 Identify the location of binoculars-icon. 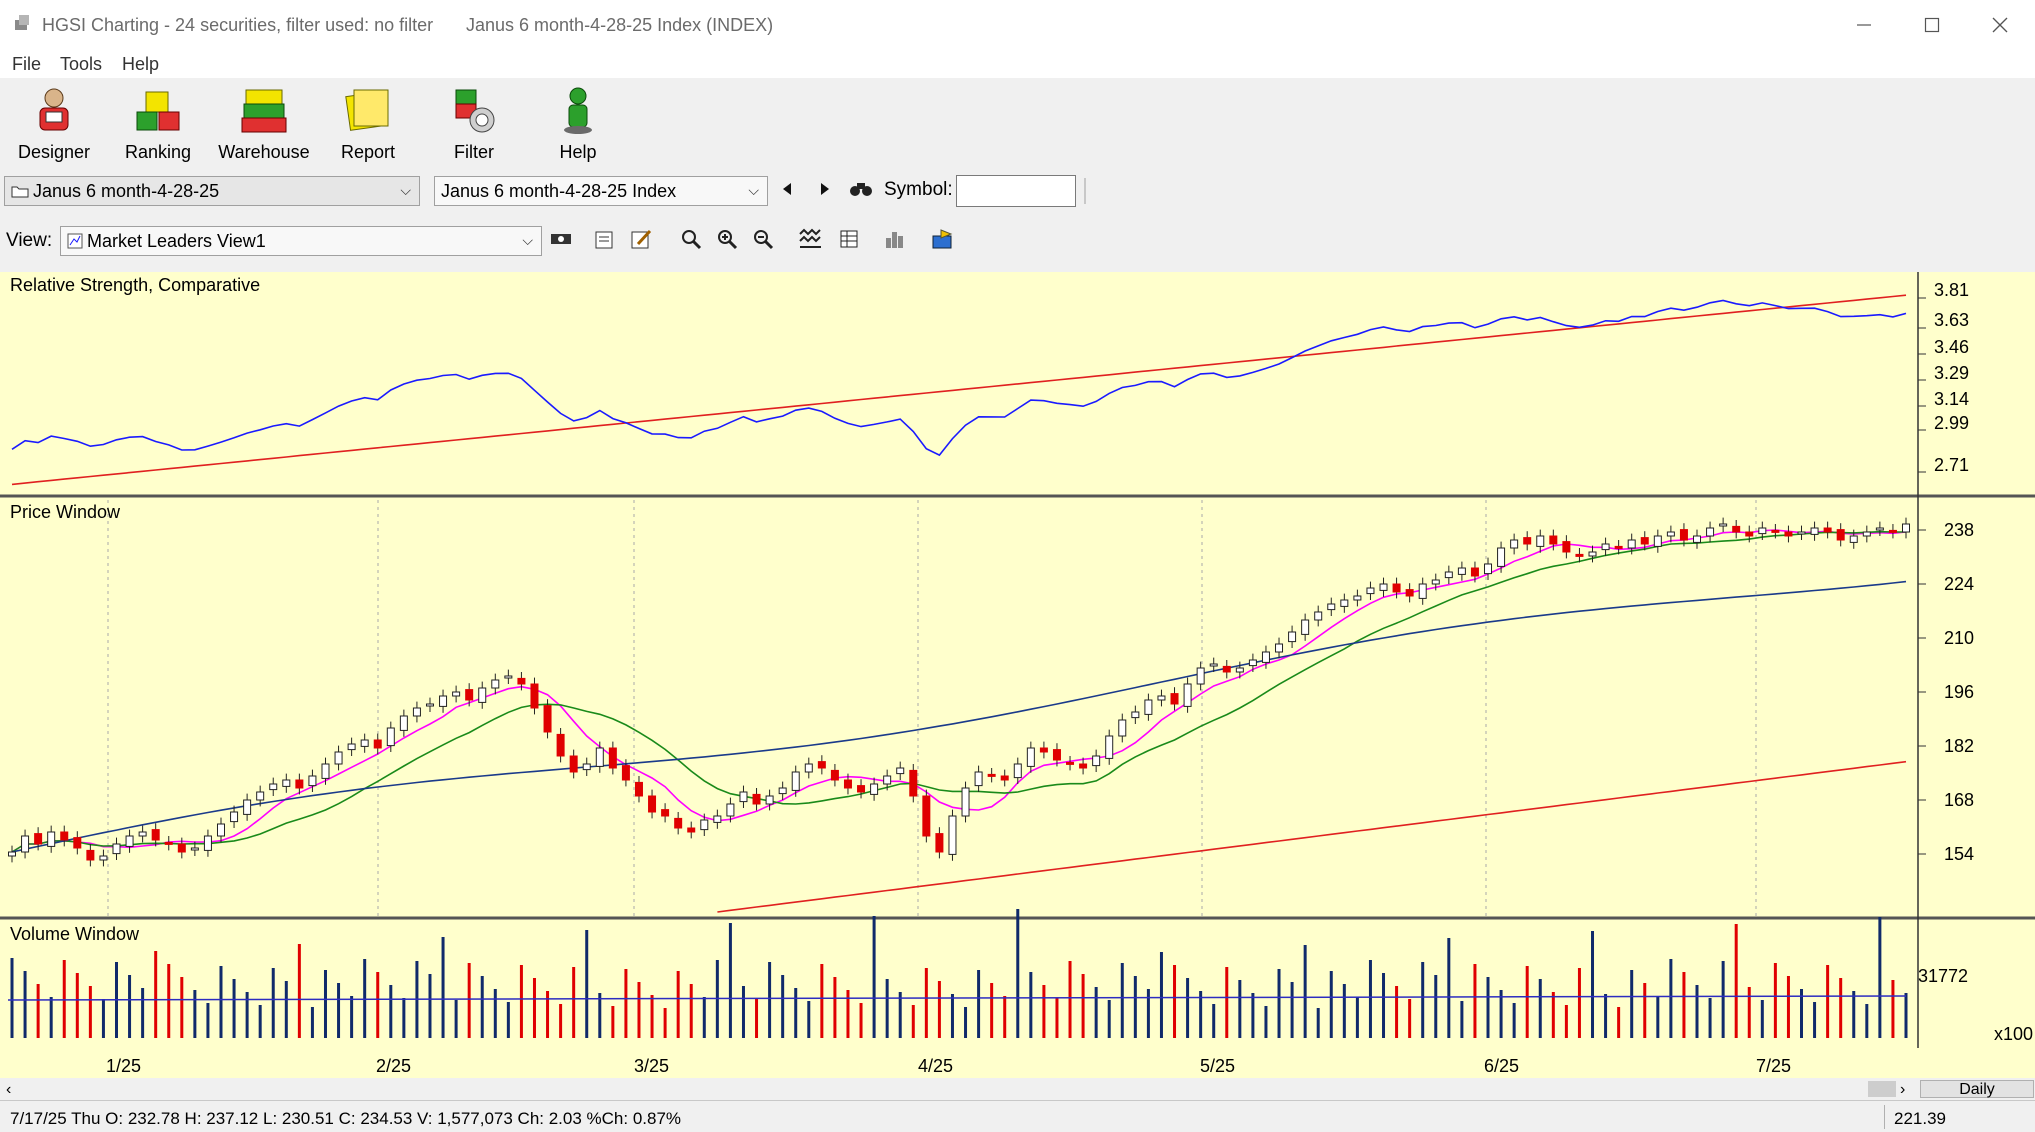
(861, 189).